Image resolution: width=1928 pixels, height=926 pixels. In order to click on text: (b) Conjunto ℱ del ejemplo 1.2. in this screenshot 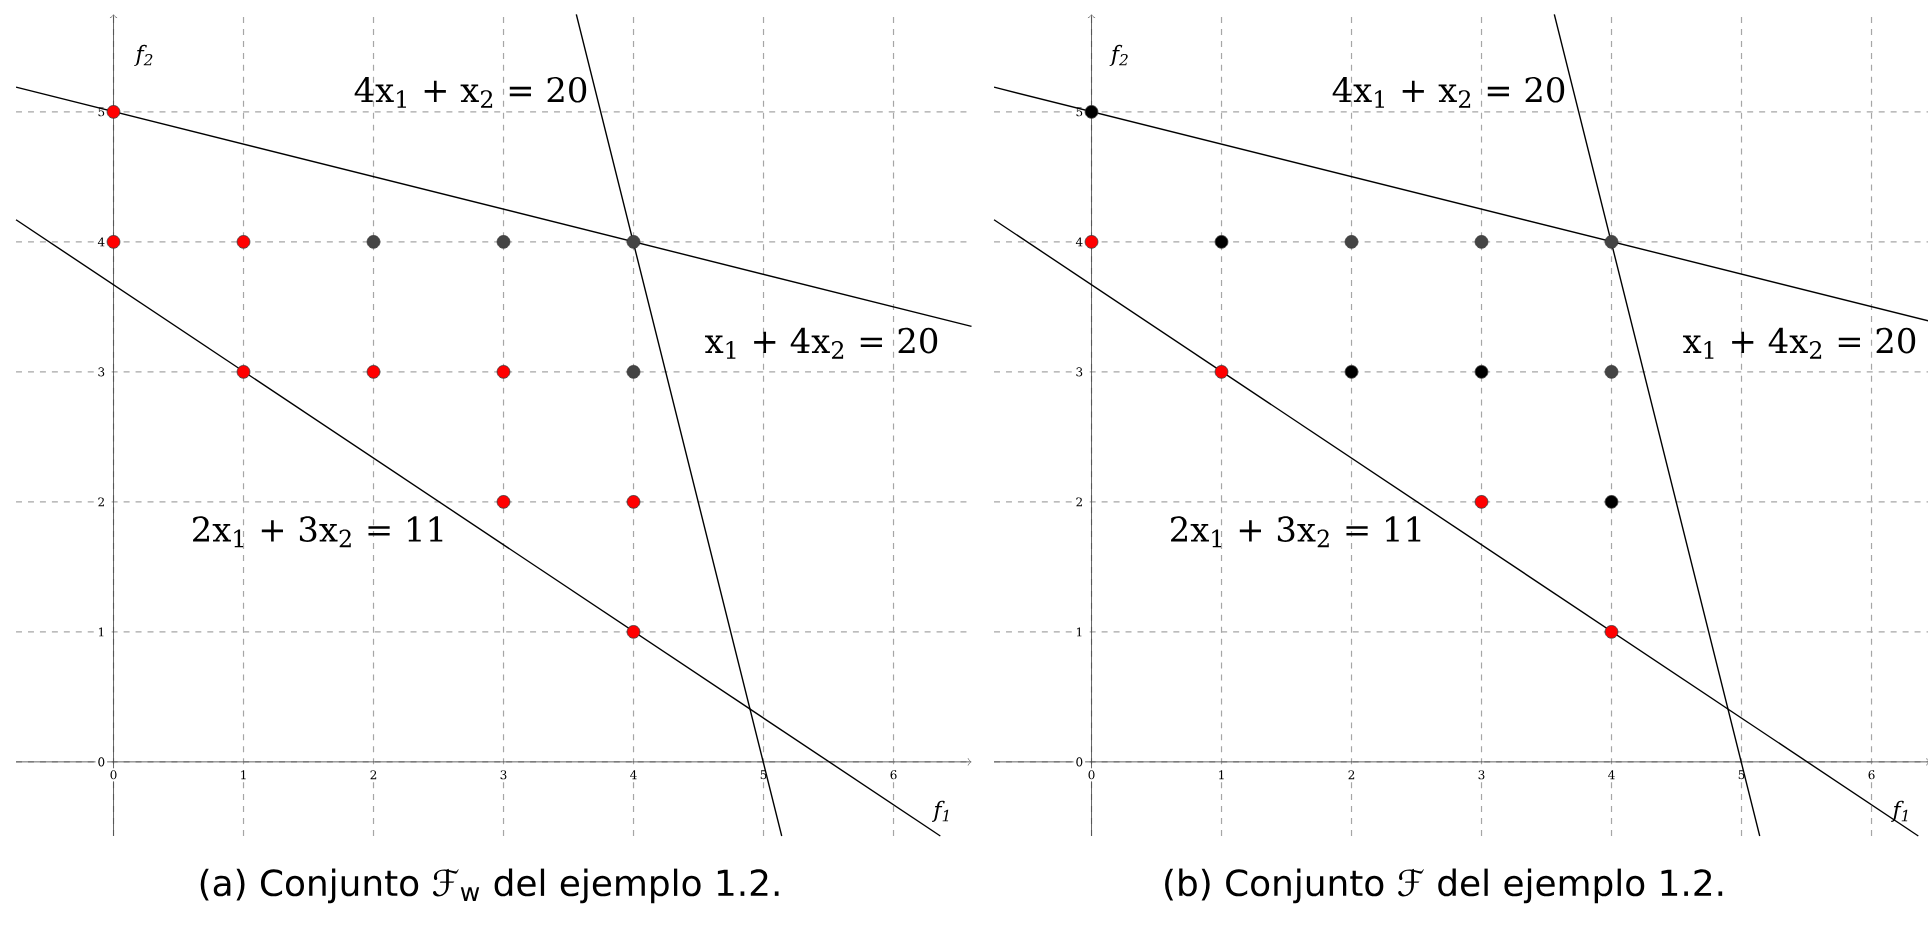, I will do `click(1444, 886)`.